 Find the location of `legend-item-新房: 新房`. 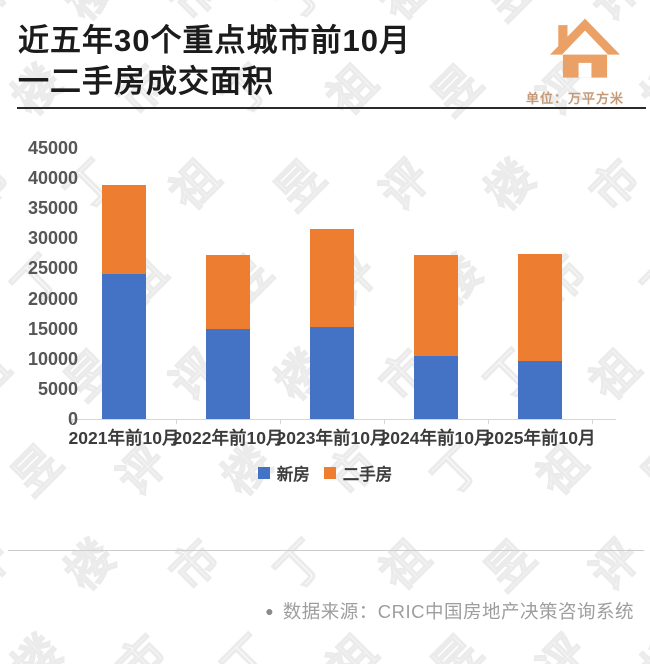

legend-item-新房: 新房 is located at coordinates (283, 473).